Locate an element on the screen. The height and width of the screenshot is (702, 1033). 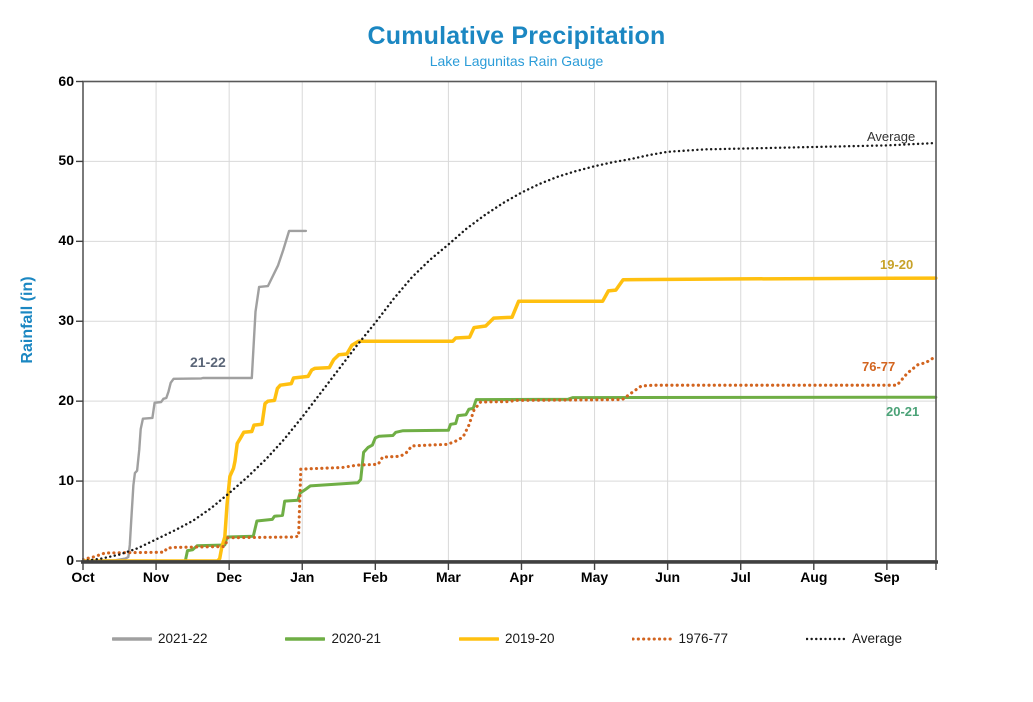
legend-label: 2019-20 is located at coordinates (529, 638).